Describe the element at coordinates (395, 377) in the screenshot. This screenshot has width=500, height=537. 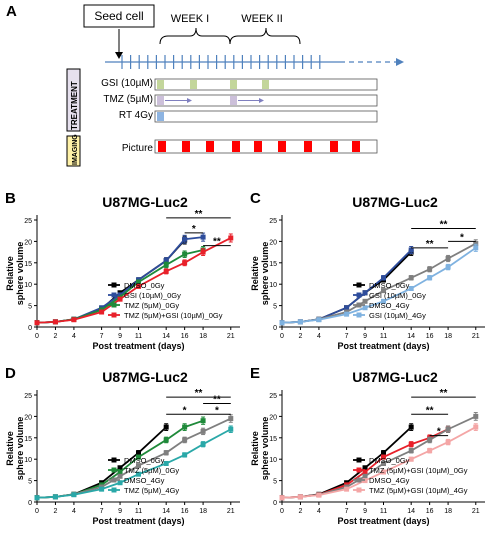
I see `chart-title: U87MG-Luc2` at that location.